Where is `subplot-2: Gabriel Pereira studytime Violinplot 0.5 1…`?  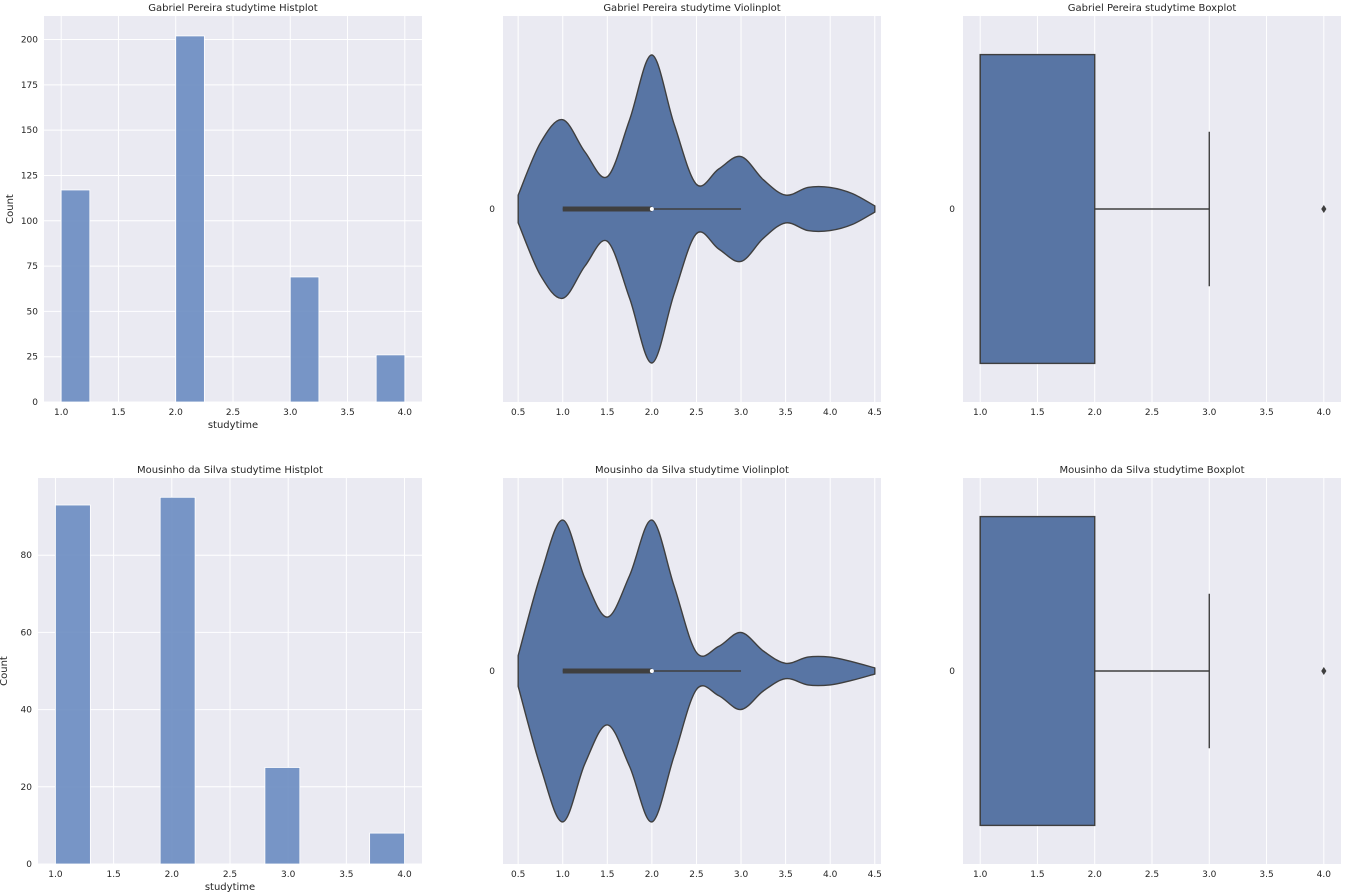
subplot-2: Gabriel Pereira studytime Violinplot 0.5 1… is located at coordinates (685, 210).